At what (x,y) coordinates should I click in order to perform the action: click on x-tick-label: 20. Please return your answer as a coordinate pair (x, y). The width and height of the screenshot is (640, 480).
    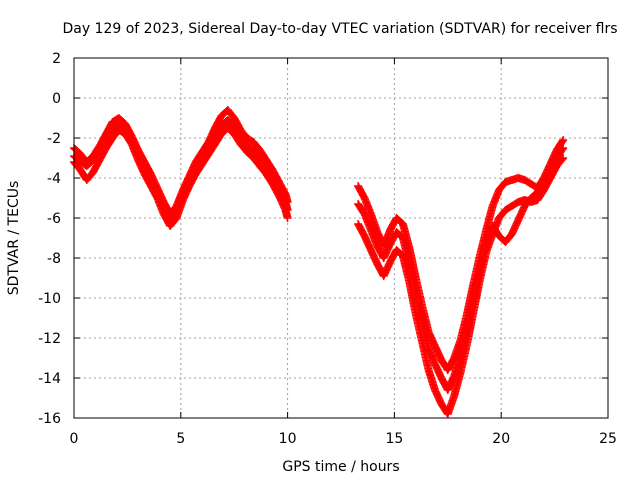
    Looking at the image, I should click on (501, 439).